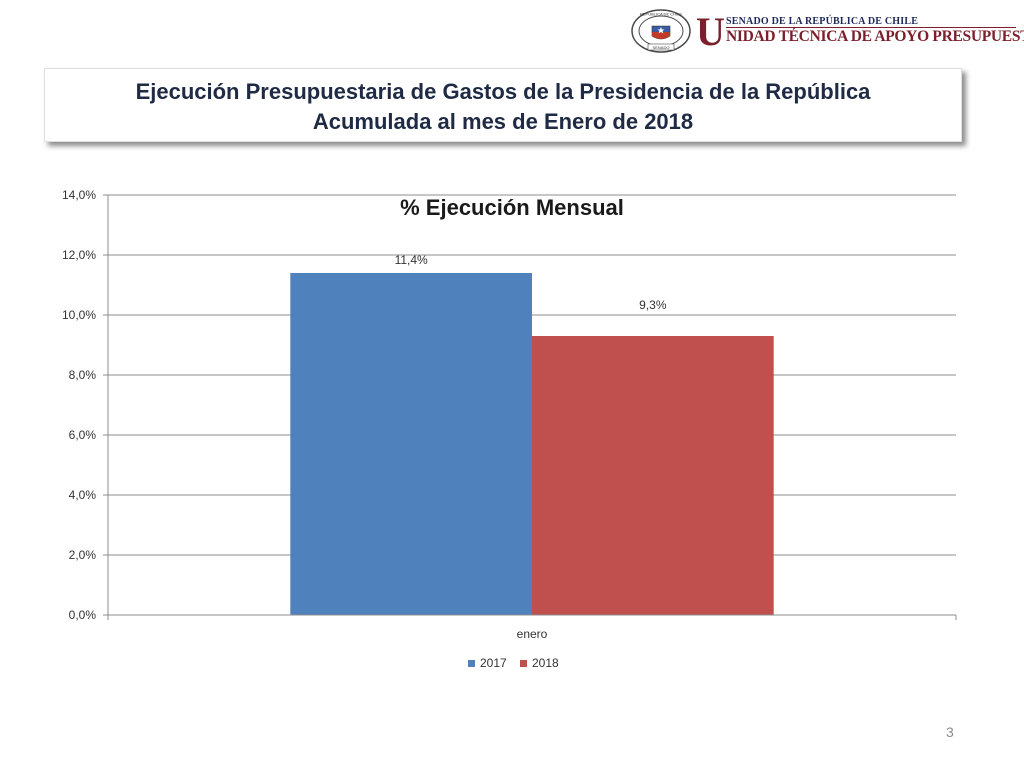 This screenshot has height=768, width=1024. I want to click on y-tick-label: 14,0%, so click(79, 195).